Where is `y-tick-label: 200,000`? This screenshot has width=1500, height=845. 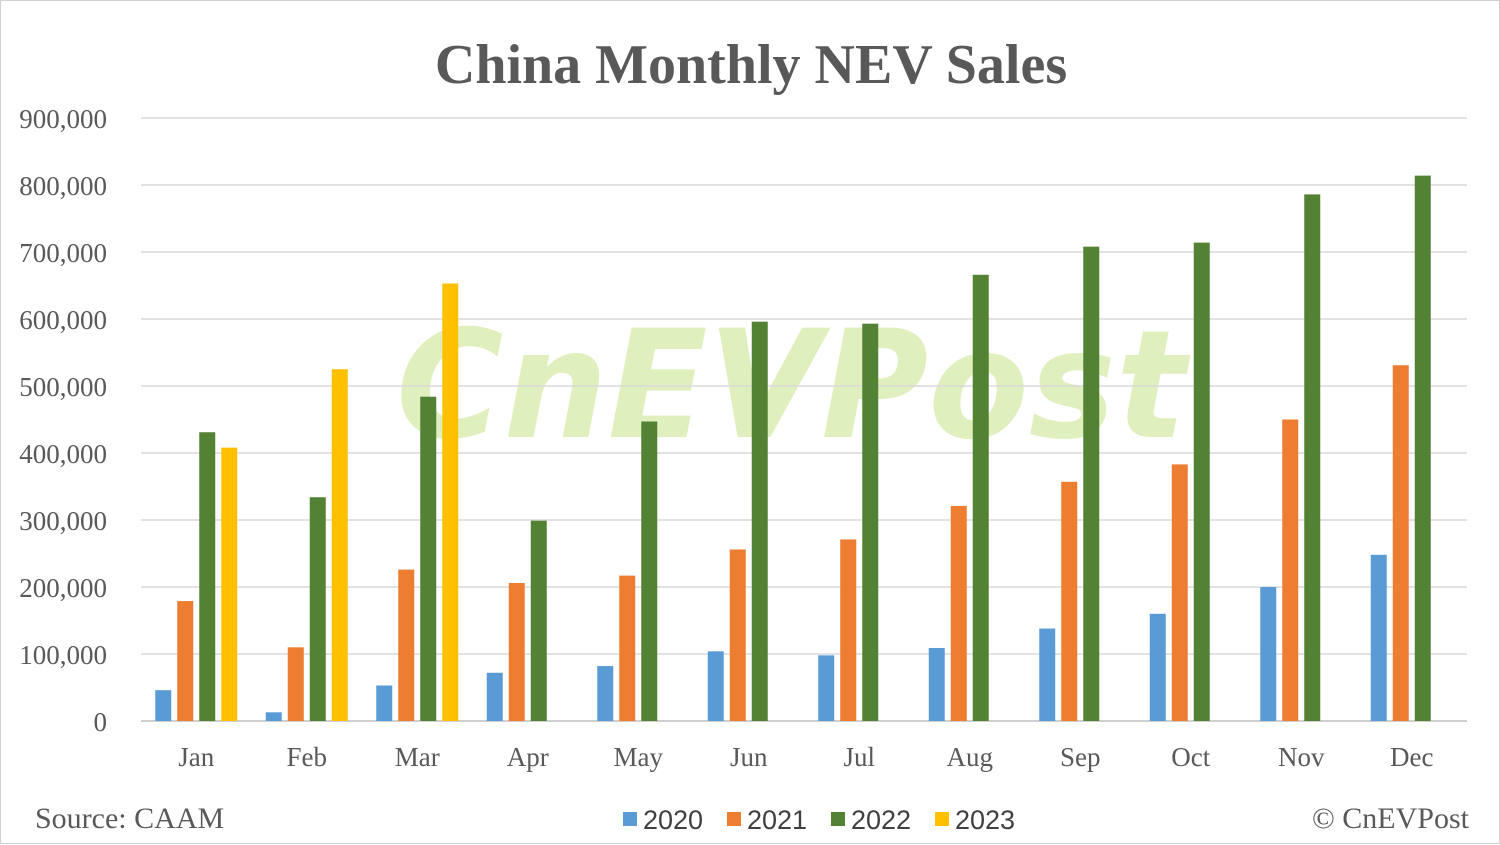 y-tick-label: 200,000 is located at coordinates (63, 588).